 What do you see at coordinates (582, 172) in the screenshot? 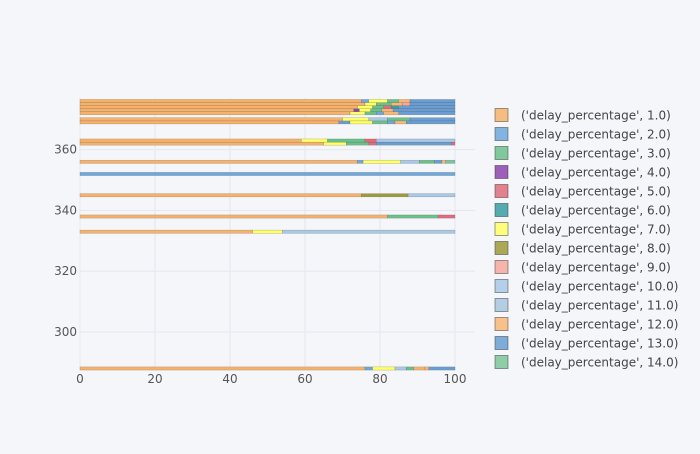
I see `legend-item: ('delay_percentage', 4.0)` at bounding box center [582, 172].